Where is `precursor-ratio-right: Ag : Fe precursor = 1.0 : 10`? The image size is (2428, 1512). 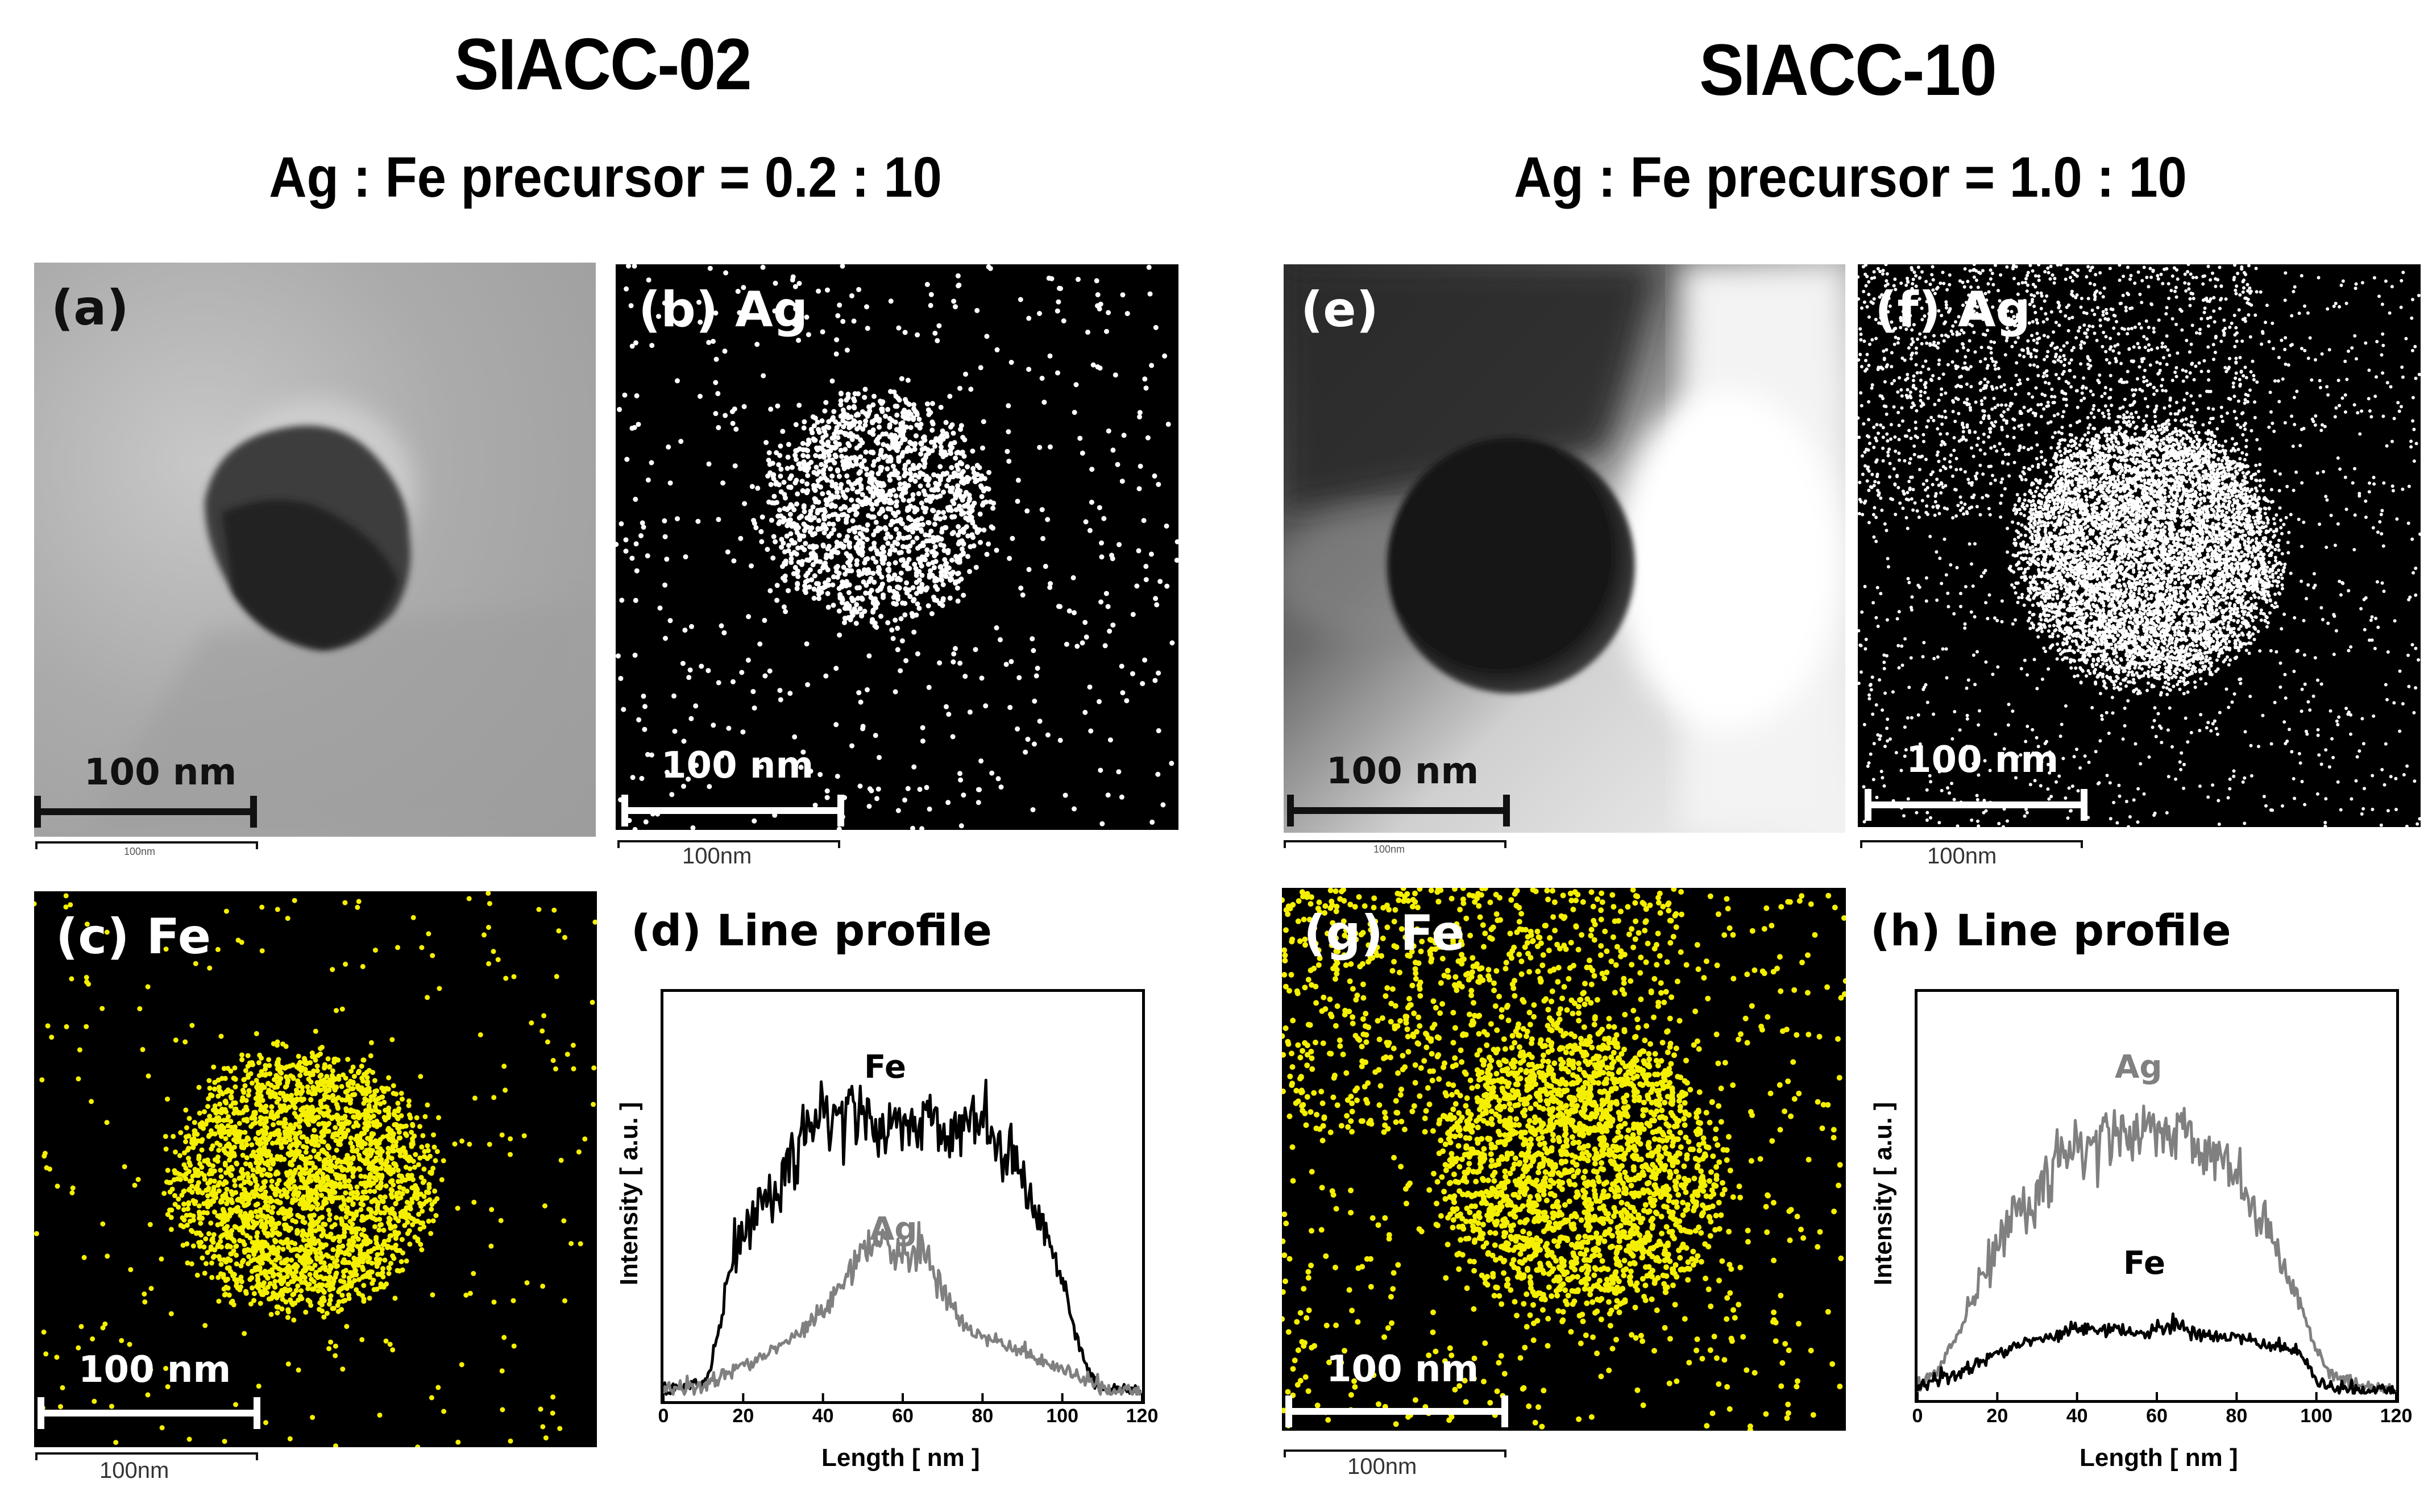 precursor-ratio-right: Ag : Fe precursor = 1.0 : 10 is located at coordinates (1850, 177).